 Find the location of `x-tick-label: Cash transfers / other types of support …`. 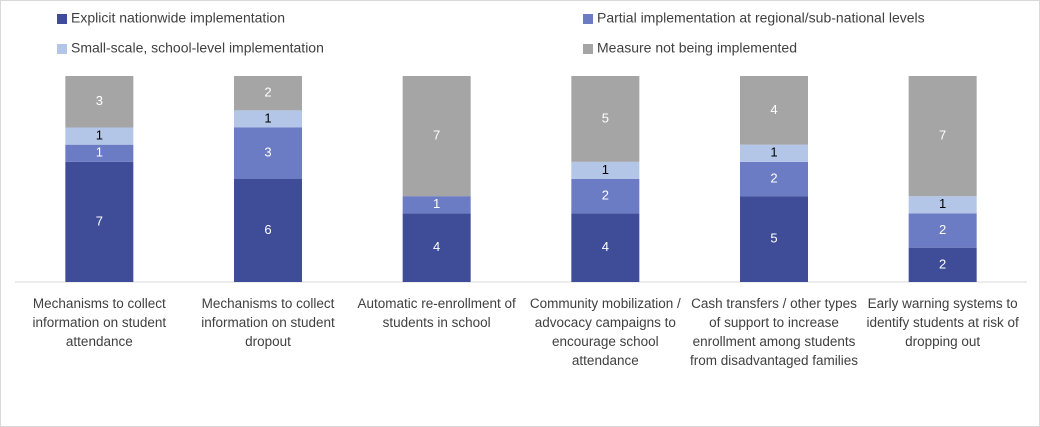

x-tick-label: Cash transfers / other types of support … is located at coordinates (774, 332).